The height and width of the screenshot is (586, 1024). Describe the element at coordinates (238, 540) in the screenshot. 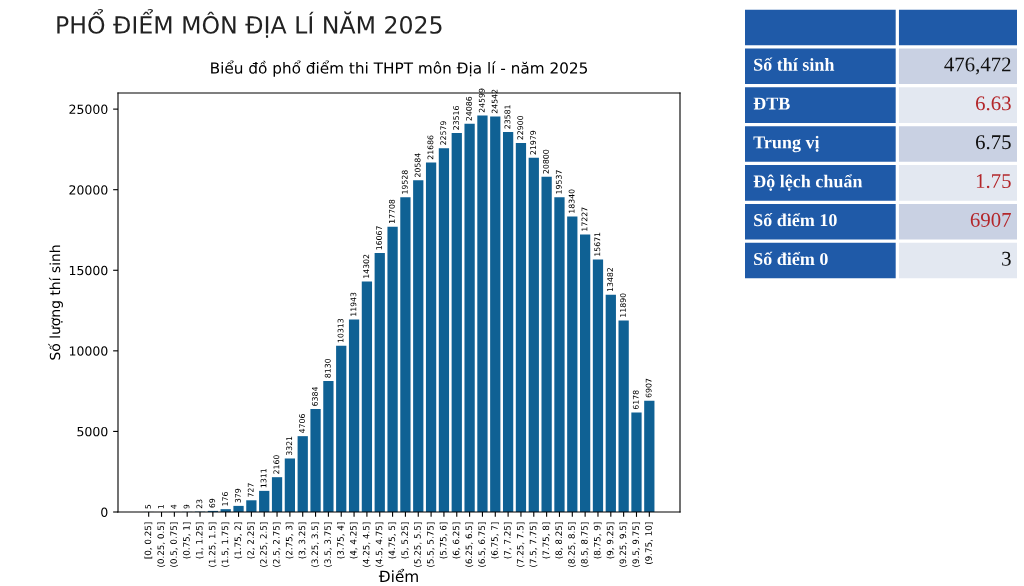

I see `x-tick-label: (1.75, 2]` at that location.